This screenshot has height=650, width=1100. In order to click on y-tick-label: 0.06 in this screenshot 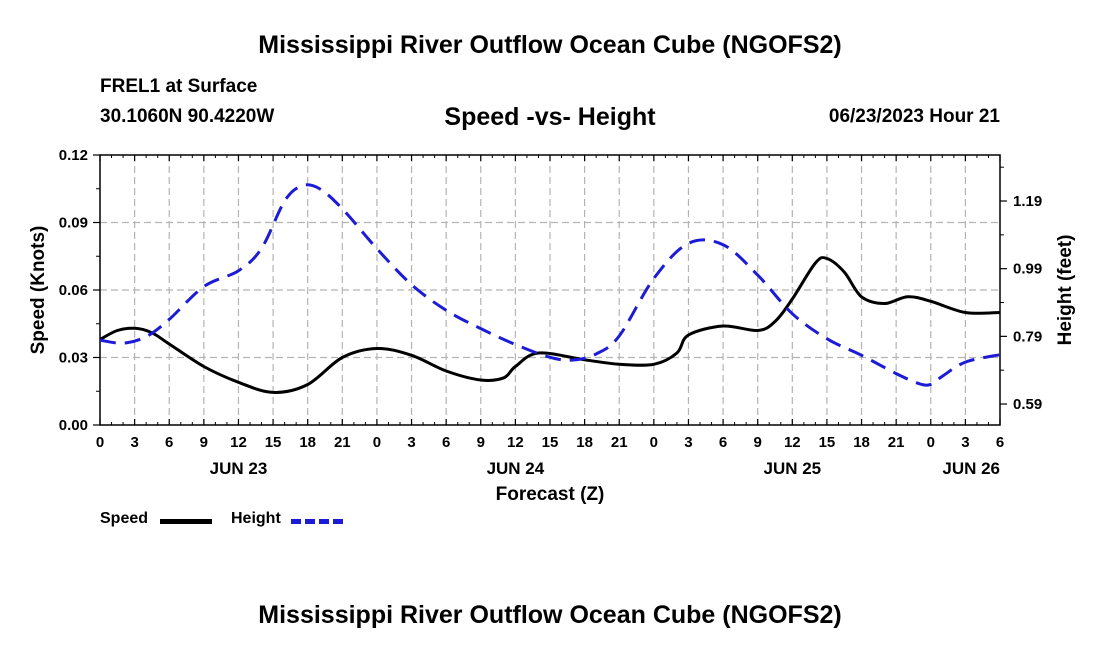, I will do `click(73, 290)`.